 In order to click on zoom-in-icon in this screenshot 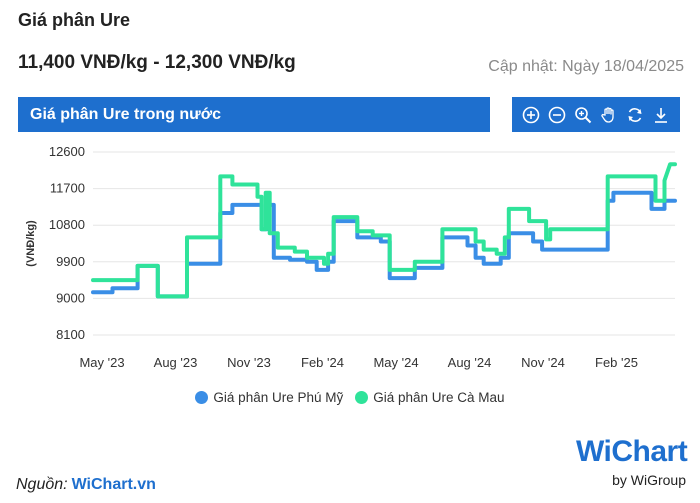, I will do `click(531, 115)`.